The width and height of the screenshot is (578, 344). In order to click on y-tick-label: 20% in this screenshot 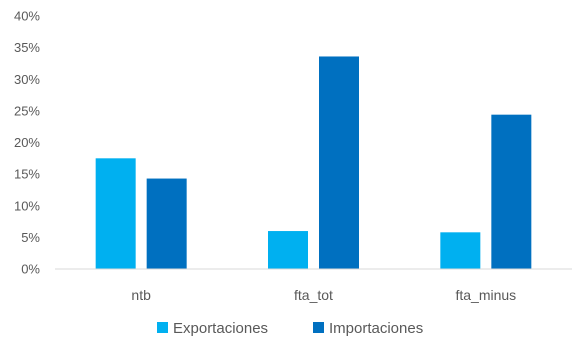, I will do `click(27, 142)`.